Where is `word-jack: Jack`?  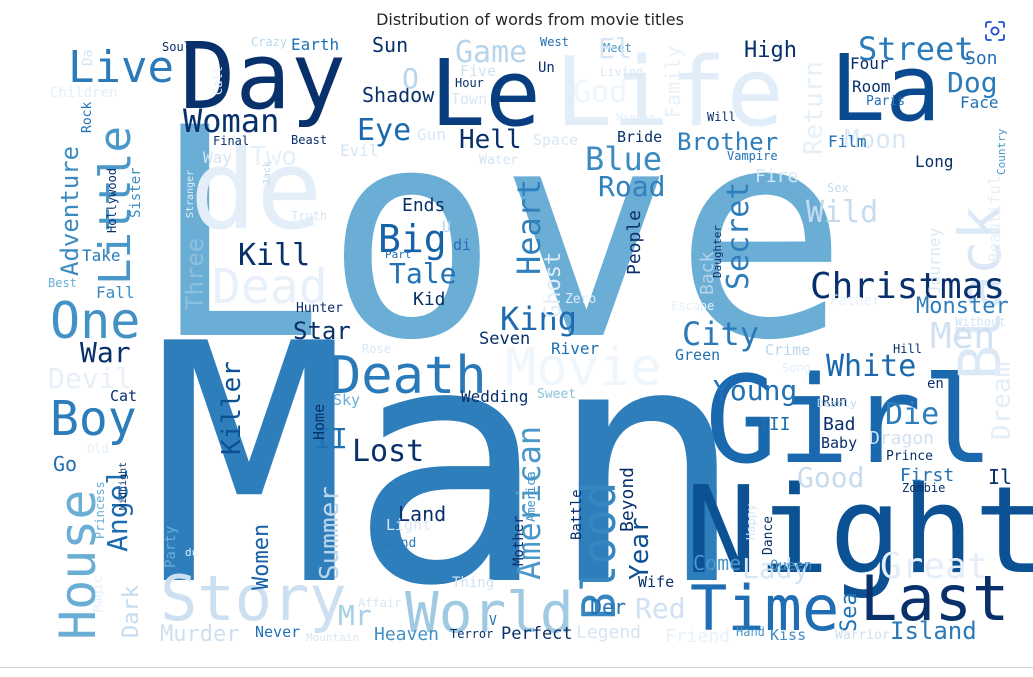 word-jack: Jack is located at coordinates (267, 173).